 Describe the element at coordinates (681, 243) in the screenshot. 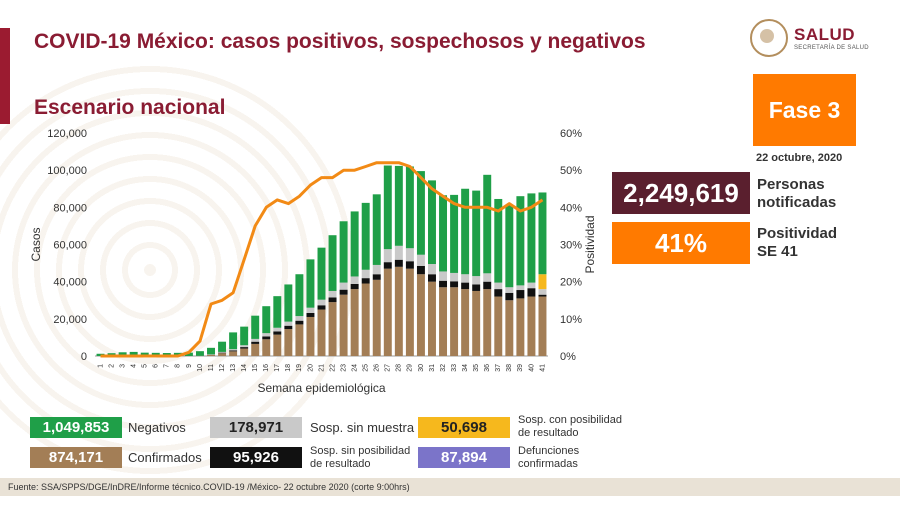

I see `positividad-value: 41%` at that location.